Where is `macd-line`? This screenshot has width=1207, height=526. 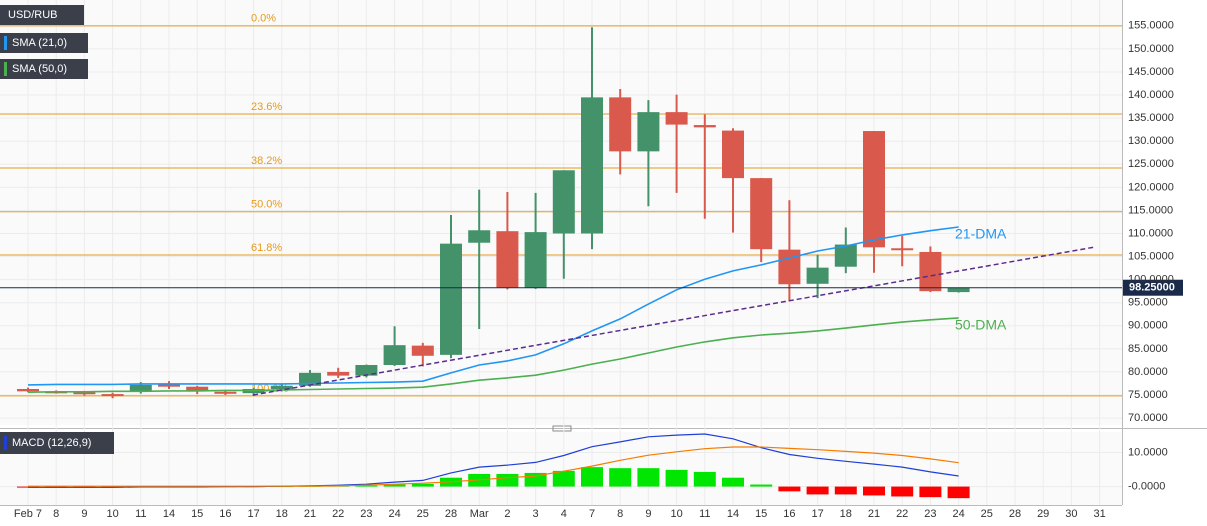
macd-line is located at coordinates (493, 460).